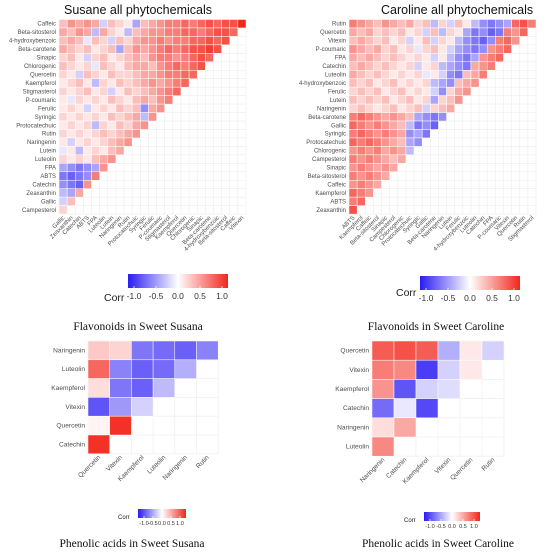  I want to click on legend-tick-label: 1.0, so click(222, 296).